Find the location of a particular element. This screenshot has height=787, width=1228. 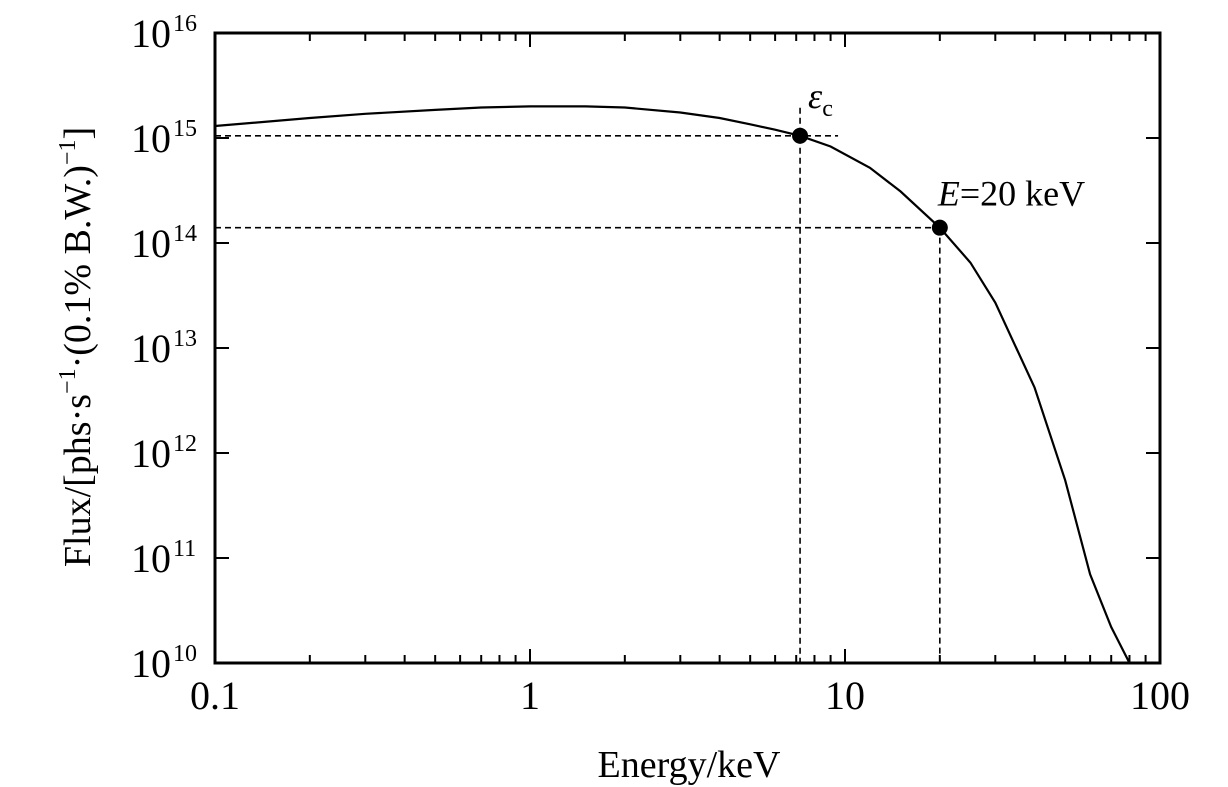

y-tick-exponent: 14 is located at coordinates (185, 234).